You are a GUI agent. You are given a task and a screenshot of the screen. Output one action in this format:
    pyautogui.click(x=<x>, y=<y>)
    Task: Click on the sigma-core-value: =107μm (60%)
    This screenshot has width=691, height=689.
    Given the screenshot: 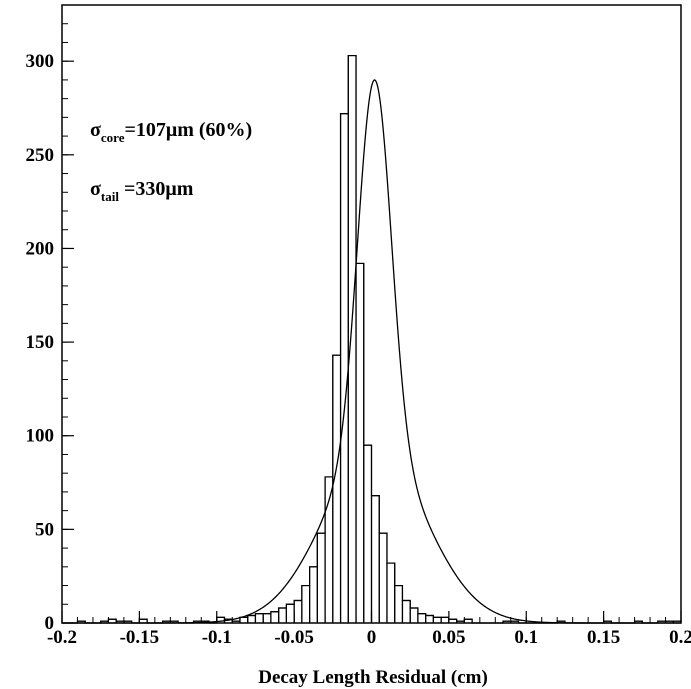 What is the action you would take?
    pyautogui.click(x=188, y=130)
    